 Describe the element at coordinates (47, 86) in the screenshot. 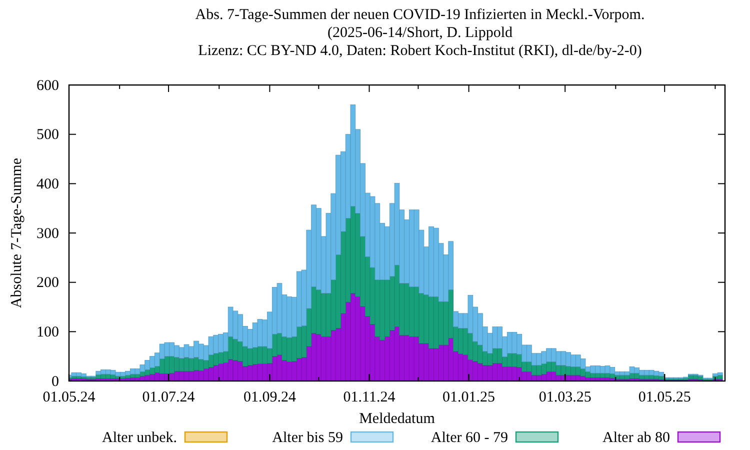

I see `y-tick-label: 600` at that location.